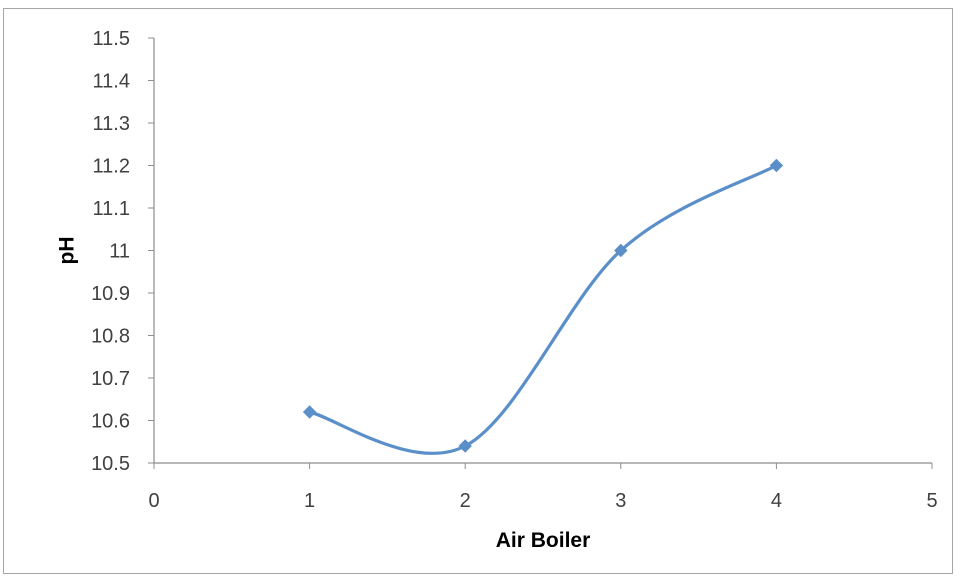  I want to click on x-tick-label: 0, so click(153, 501).